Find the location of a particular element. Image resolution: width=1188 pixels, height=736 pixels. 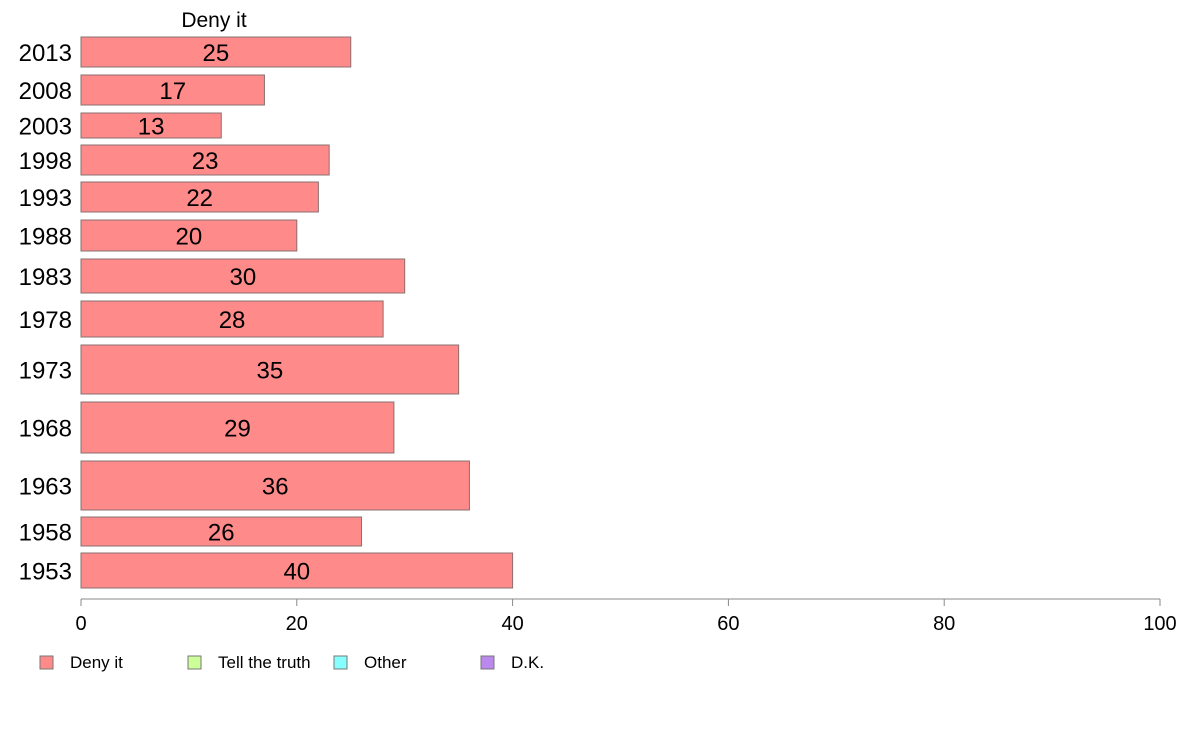

year-label: 1958 is located at coordinates (45, 533).